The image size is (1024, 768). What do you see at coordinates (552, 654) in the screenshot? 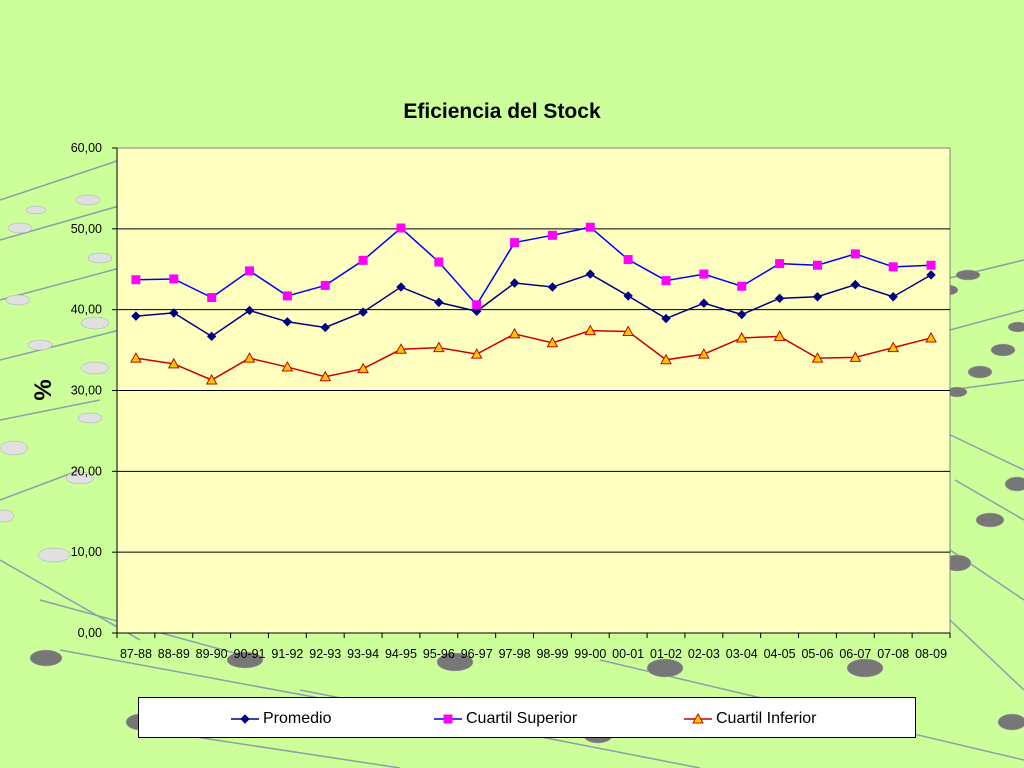
I see `x-tick-label: 98-99` at bounding box center [552, 654].